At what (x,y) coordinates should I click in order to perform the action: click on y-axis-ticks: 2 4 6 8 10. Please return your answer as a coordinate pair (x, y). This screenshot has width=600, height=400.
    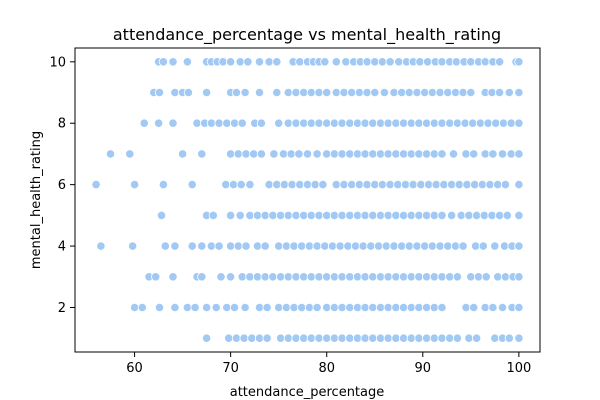
    Looking at the image, I should click on (62, 185).